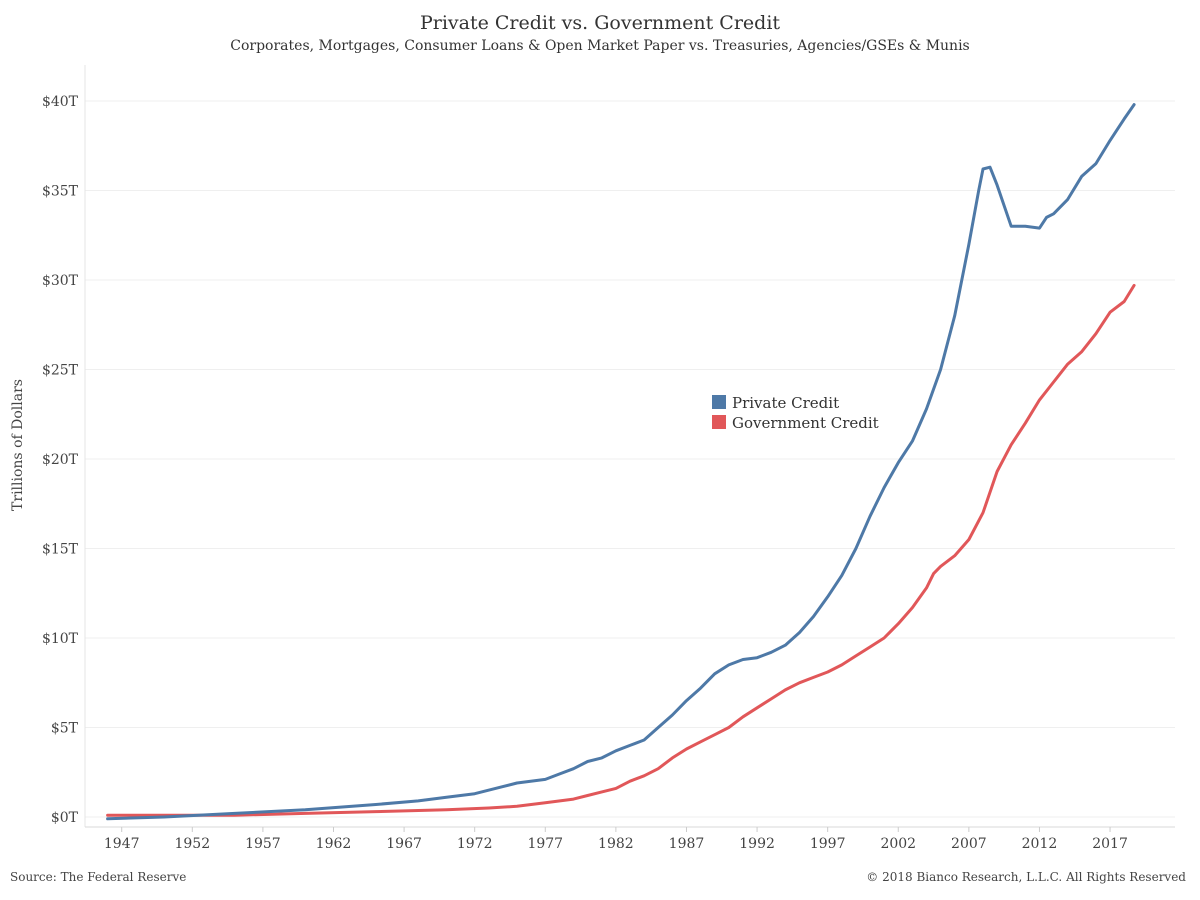  What do you see at coordinates (60, 460) in the screenshot?
I see `y-tick-label: $20T` at bounding box center [60, 460].